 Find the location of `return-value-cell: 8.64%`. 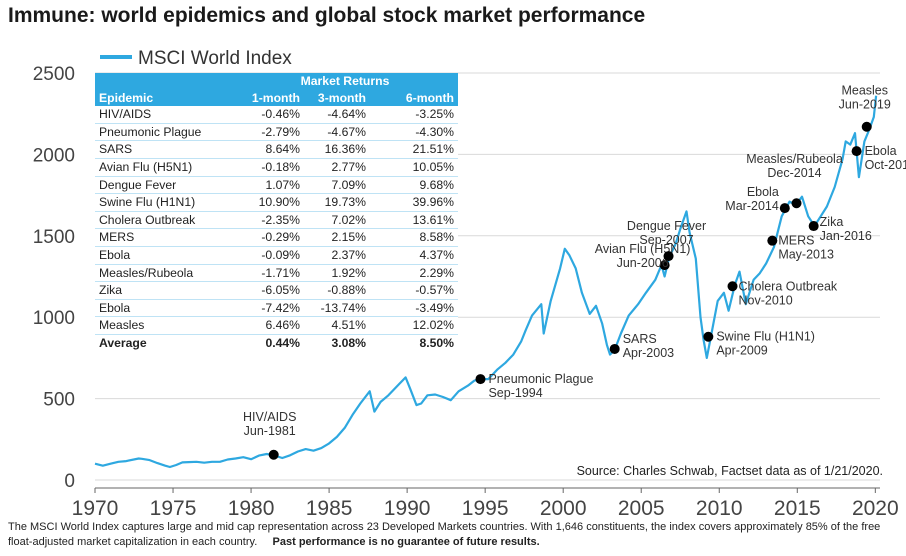

return-value-cell: 8.64% is located at coordinates (268, 149).